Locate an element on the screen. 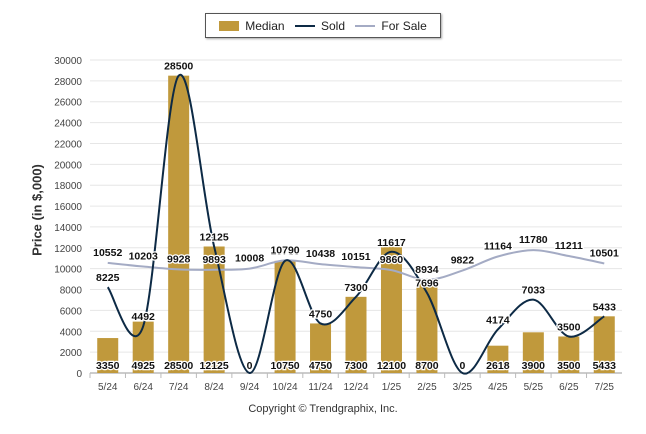 This screenshot has width=646, height=434. median-value-label: 7300 is located at coordinates (356, 366).